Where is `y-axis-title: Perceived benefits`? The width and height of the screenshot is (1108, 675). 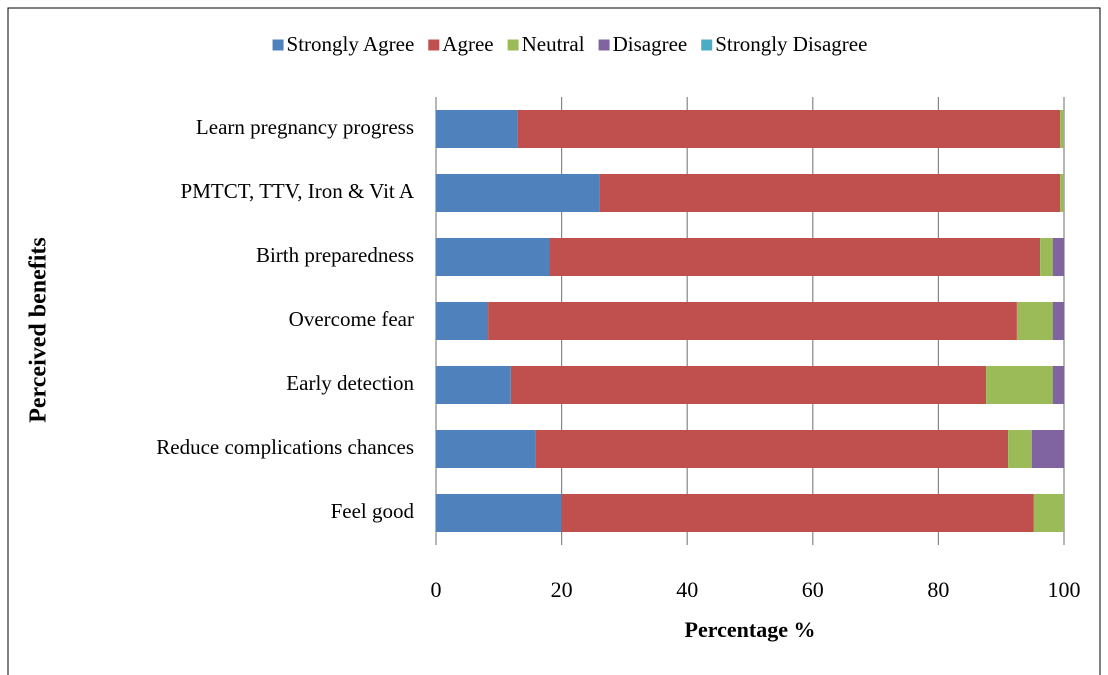
y-axis-title: Perceived benefits is located at coordinates (39, 330).